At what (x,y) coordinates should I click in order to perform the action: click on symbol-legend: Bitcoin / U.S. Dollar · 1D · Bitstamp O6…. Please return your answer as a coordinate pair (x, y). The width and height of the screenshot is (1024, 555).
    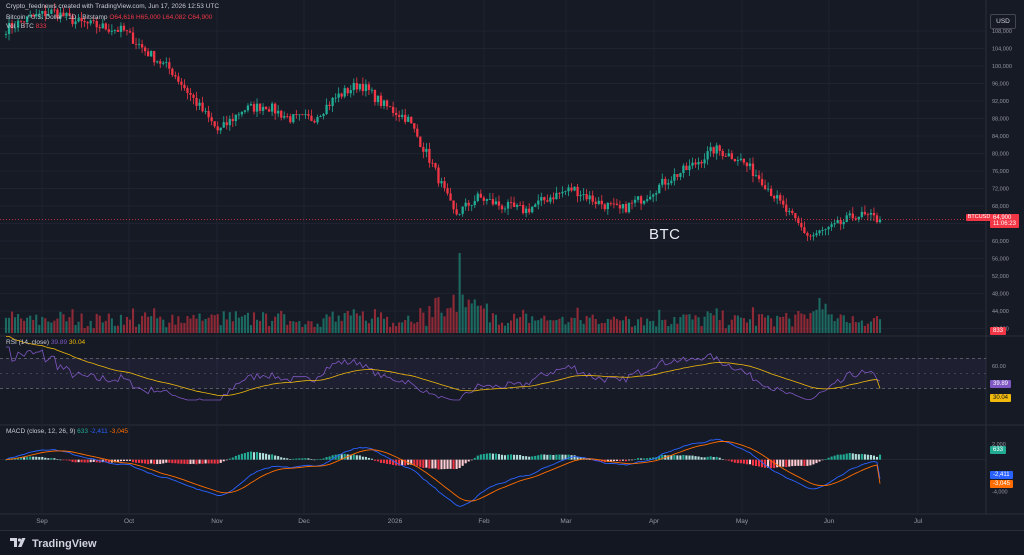
    Looking at the image, I should click on (109, 17).